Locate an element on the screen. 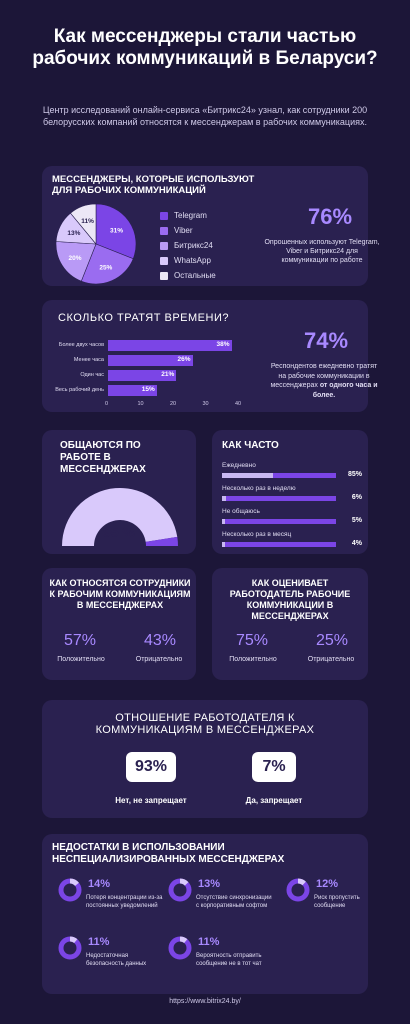  employer-attitude-left-label: Нет, не запрещает is located at coordinates (151, 800).